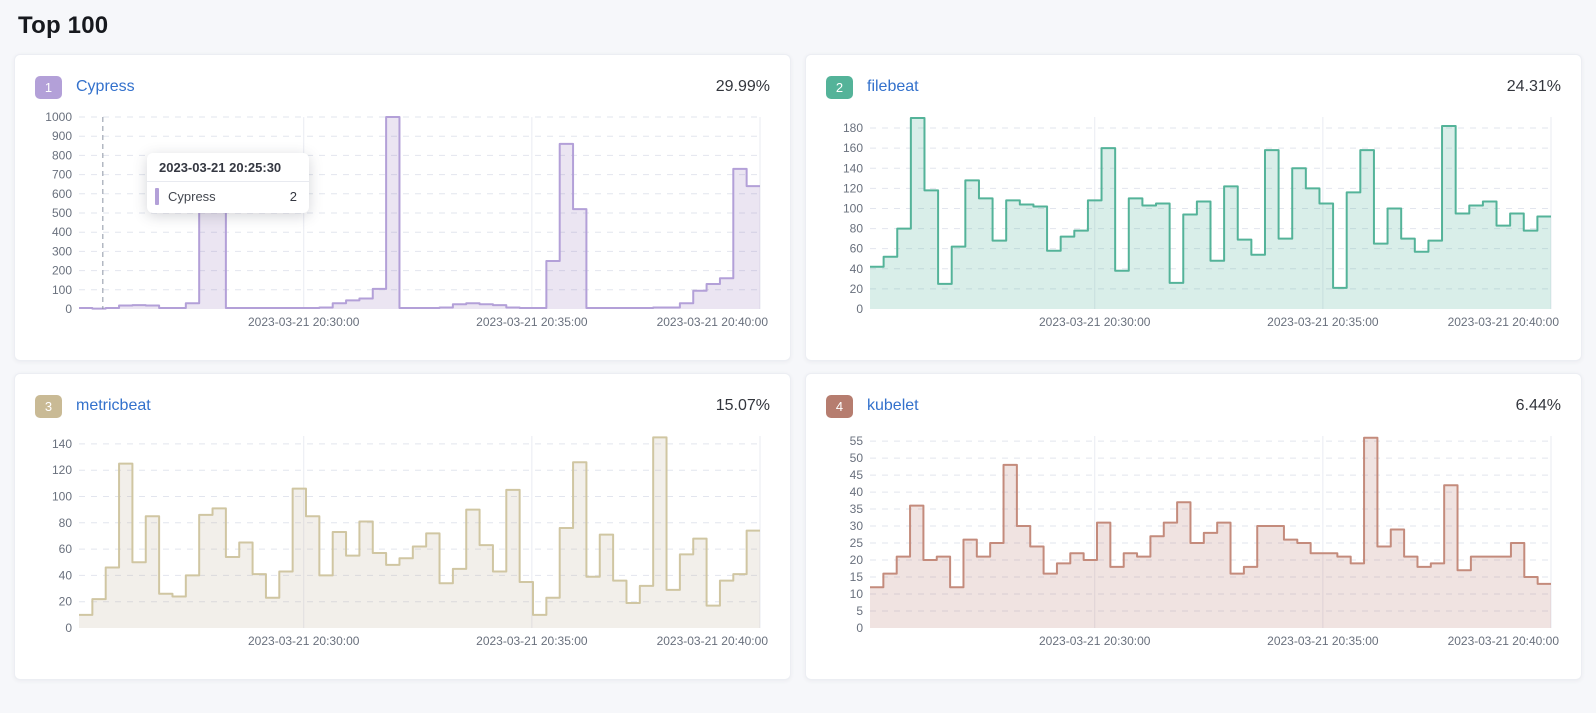  What do you see at coordinates (58, 117) in the screenshot?
I see `svg-text: 1000` at bounding box center [58, 117].